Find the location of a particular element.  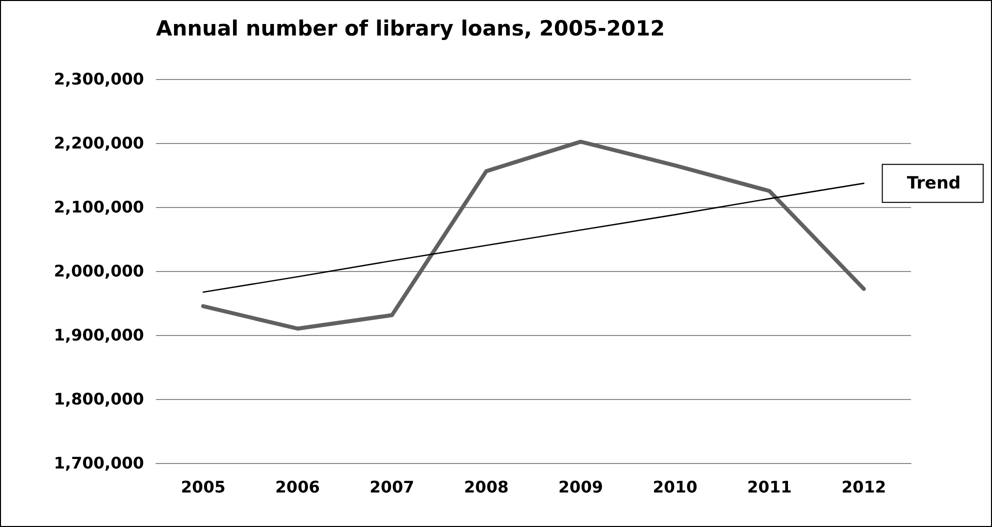

x-tick-label: 2007 is located at coordinates (392, 487).